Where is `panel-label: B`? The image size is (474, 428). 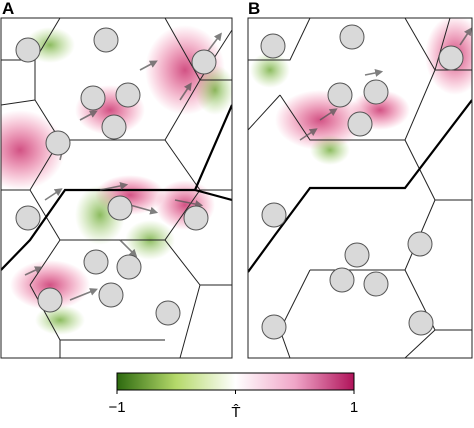 panel-label: B is located at coordinates (254, 9).